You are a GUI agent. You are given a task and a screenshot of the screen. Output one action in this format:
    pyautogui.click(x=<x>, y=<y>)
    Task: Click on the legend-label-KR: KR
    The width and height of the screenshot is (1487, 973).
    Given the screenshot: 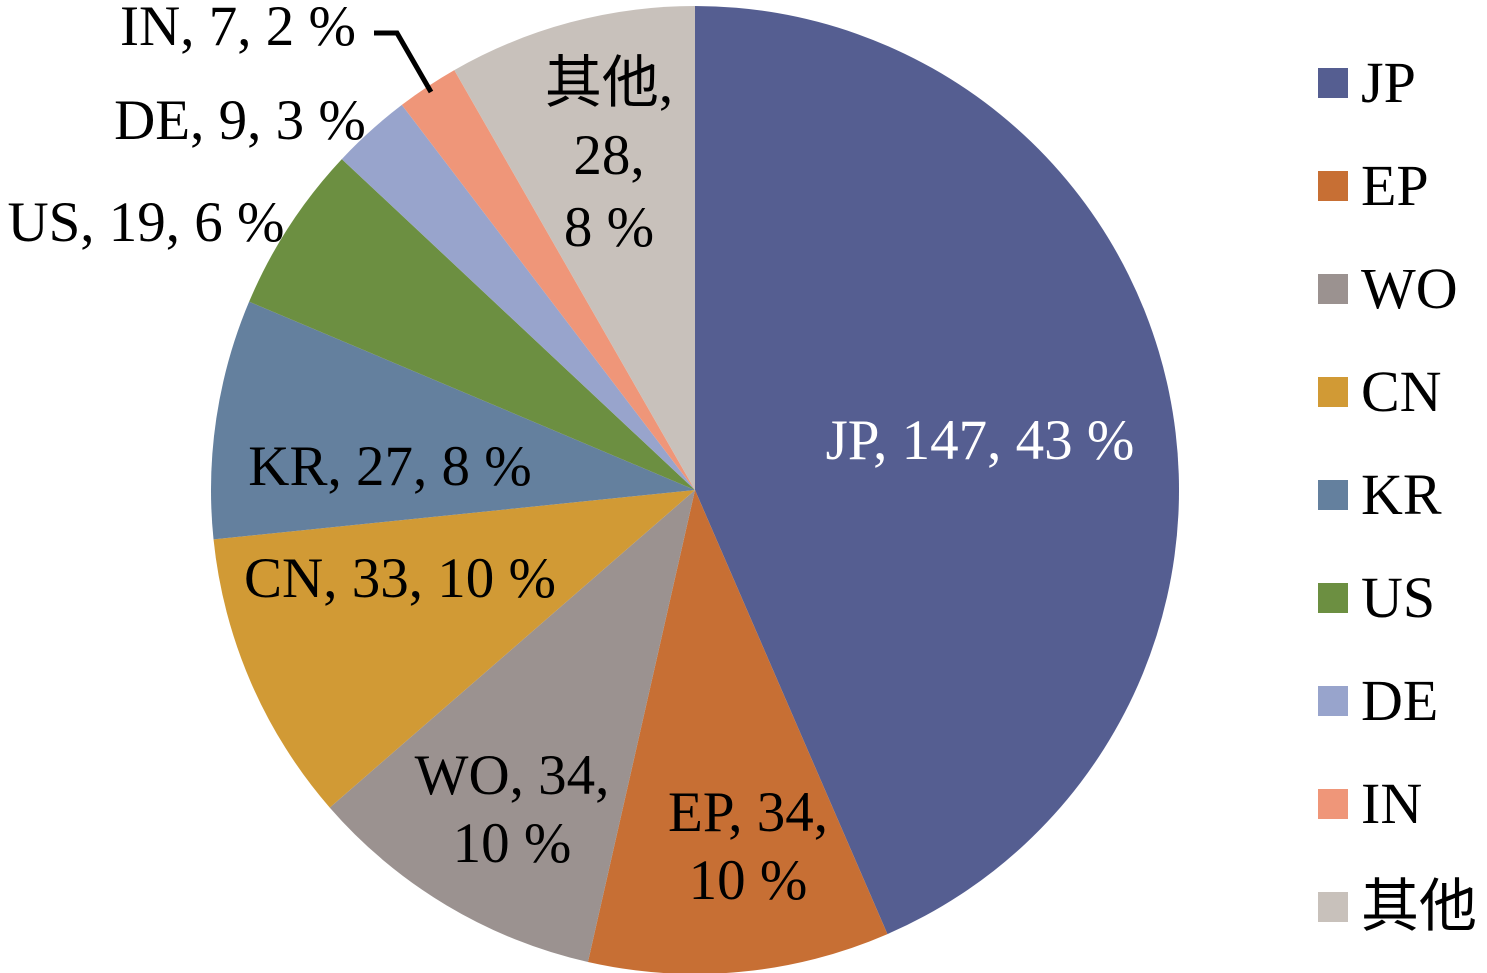 What is the action you would take?
    pyautogui.click(x=1401, y=494)
    